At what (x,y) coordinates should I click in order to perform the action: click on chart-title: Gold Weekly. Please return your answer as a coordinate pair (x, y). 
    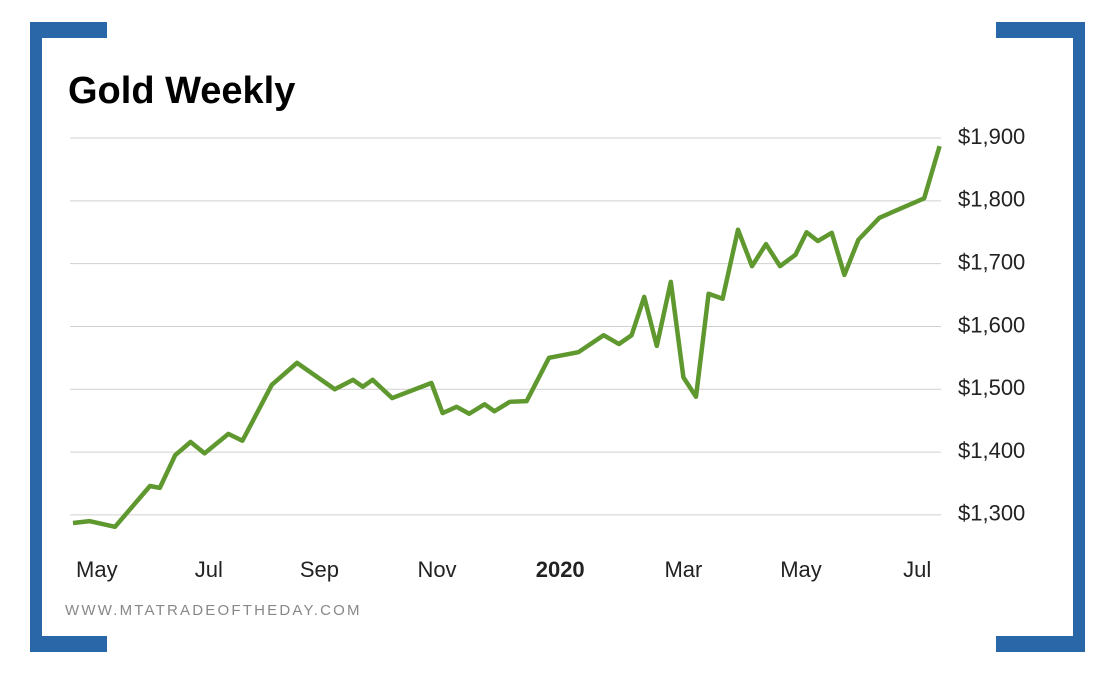
    Looking at the image, I should click on (181, 91).